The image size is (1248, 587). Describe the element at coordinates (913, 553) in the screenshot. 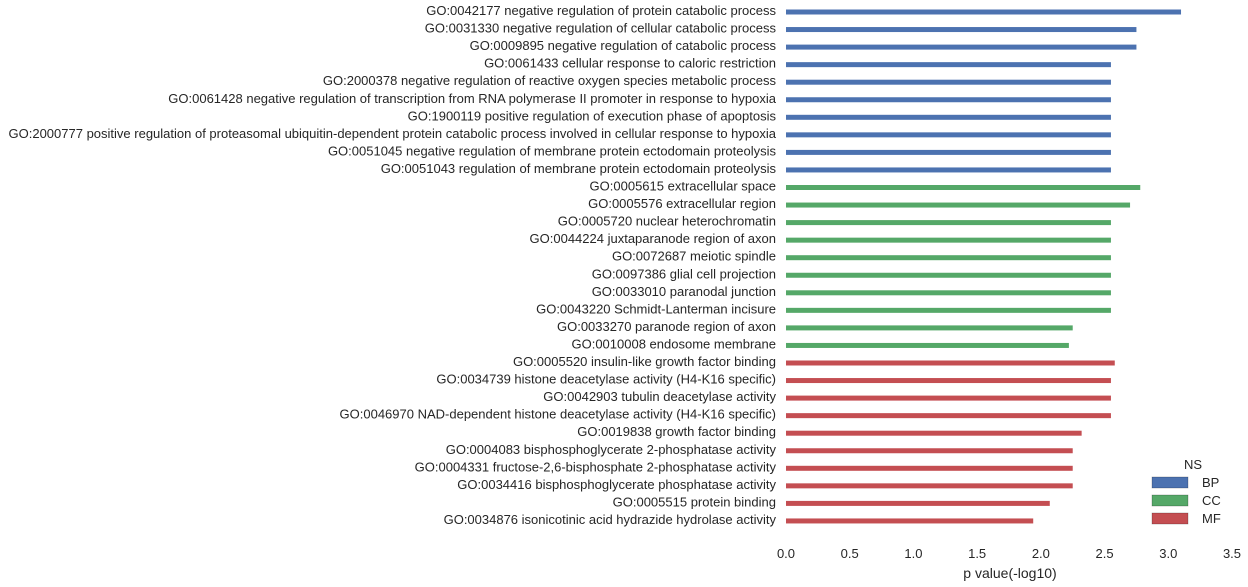

I see `x-tick-label: 1.0` at that location.